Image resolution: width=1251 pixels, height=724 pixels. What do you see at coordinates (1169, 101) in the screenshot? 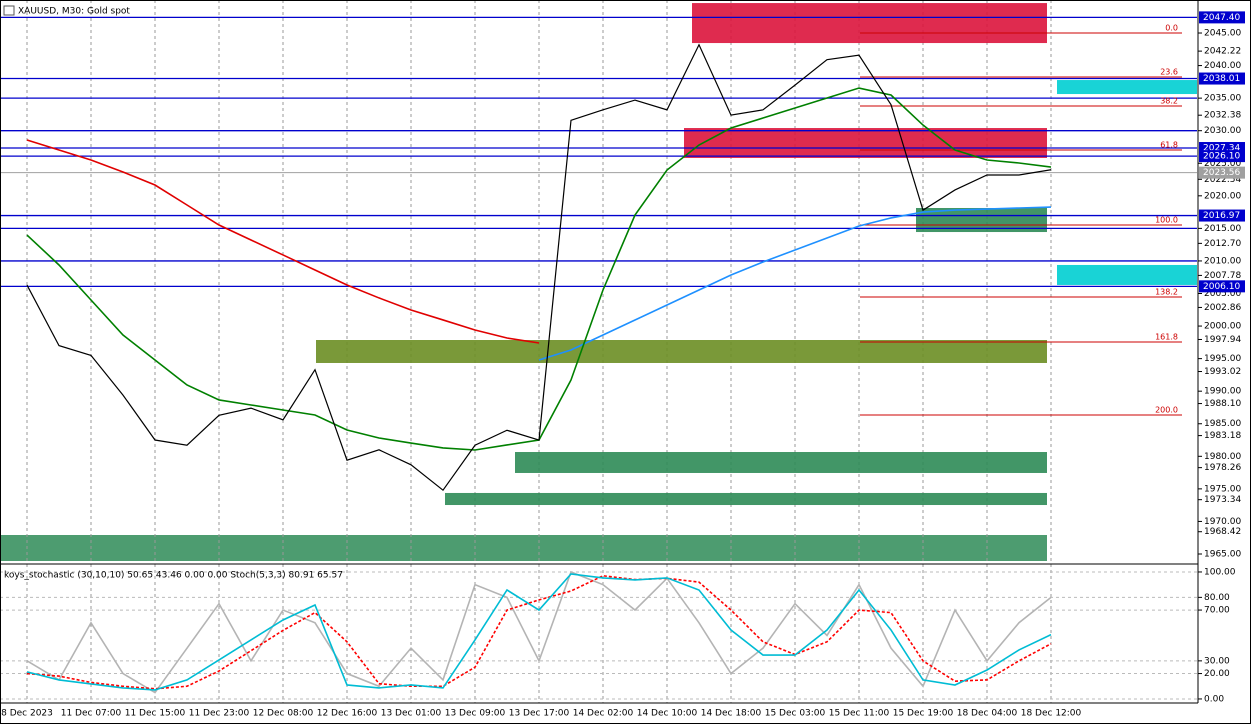
I see `fib-label: 38.2` at bounding box center [1169, 101].